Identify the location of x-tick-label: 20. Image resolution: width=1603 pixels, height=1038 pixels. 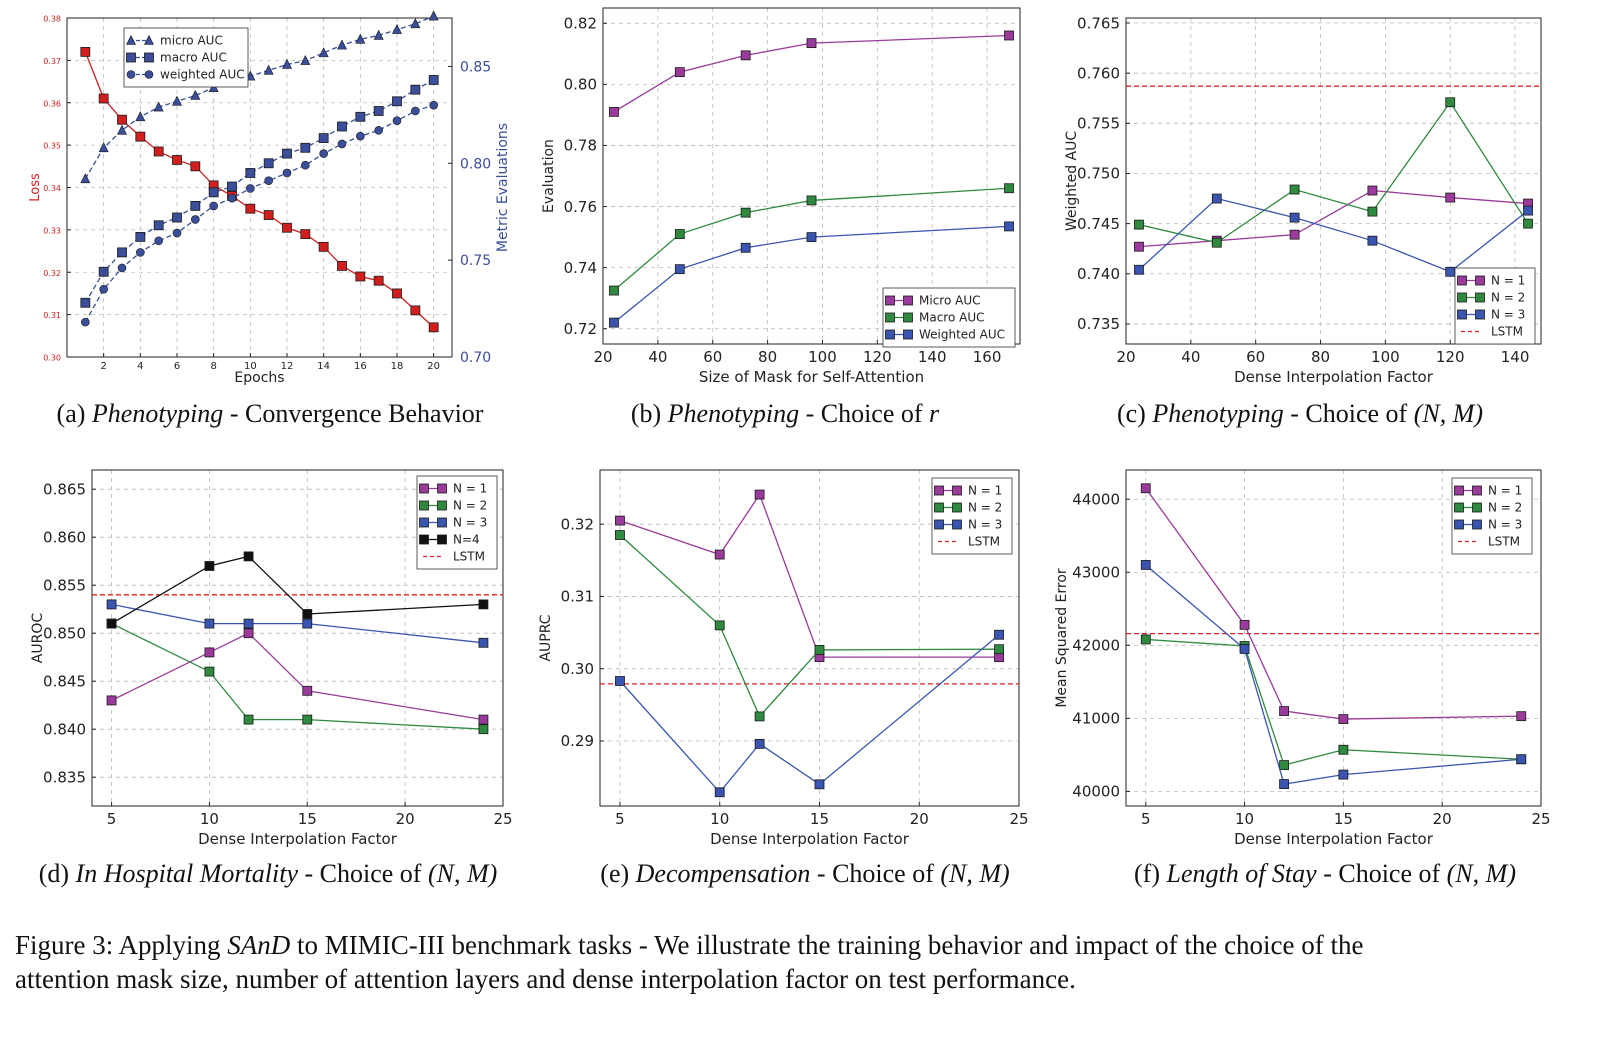
(433, 366).